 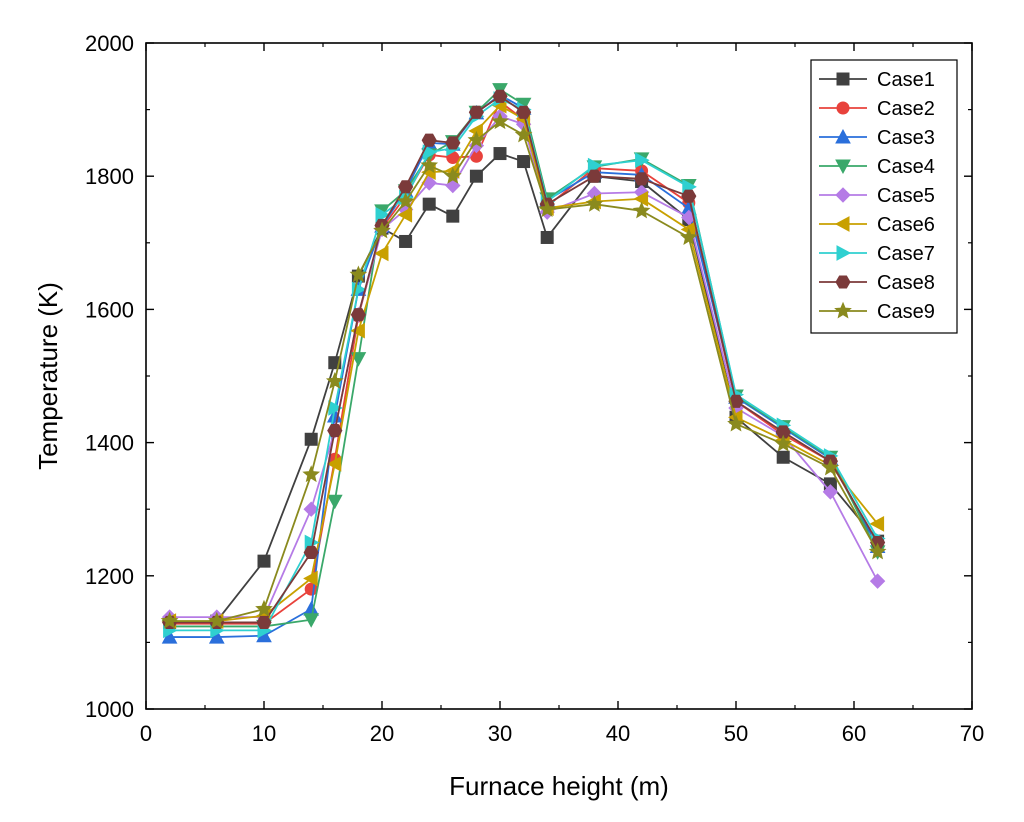 I want to click on legend-entry: Case9, so click(x=877, y=312).